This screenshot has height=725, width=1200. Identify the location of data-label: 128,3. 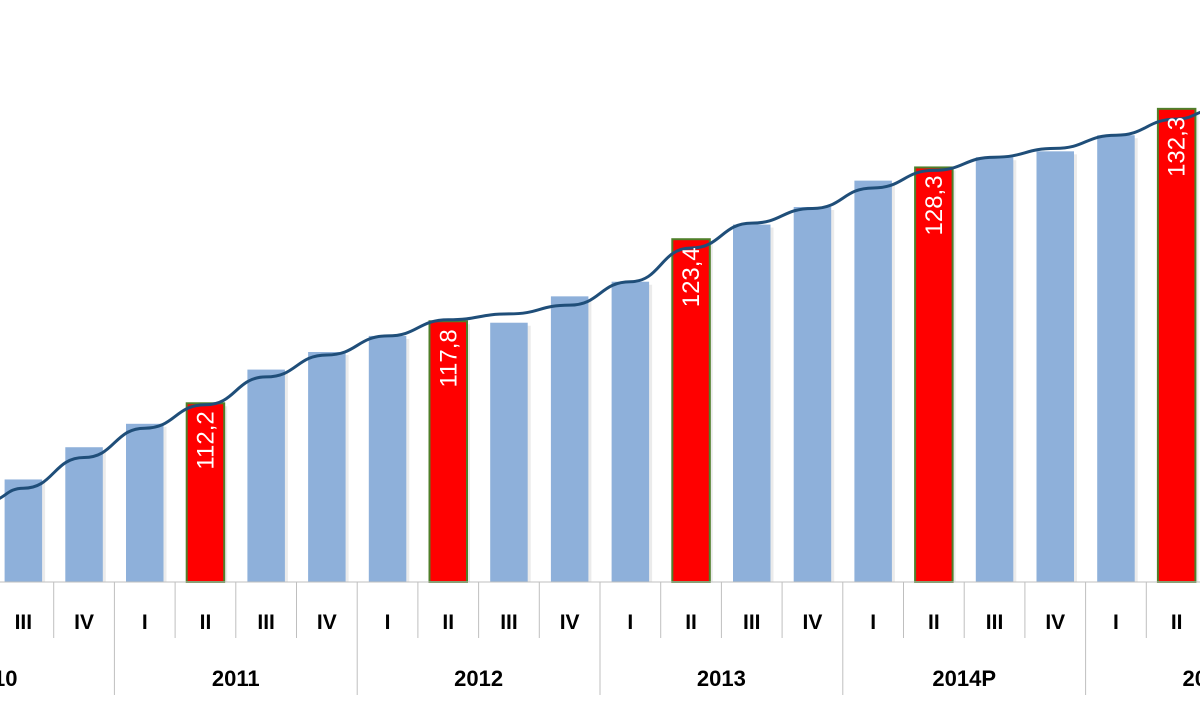
(934, 205).